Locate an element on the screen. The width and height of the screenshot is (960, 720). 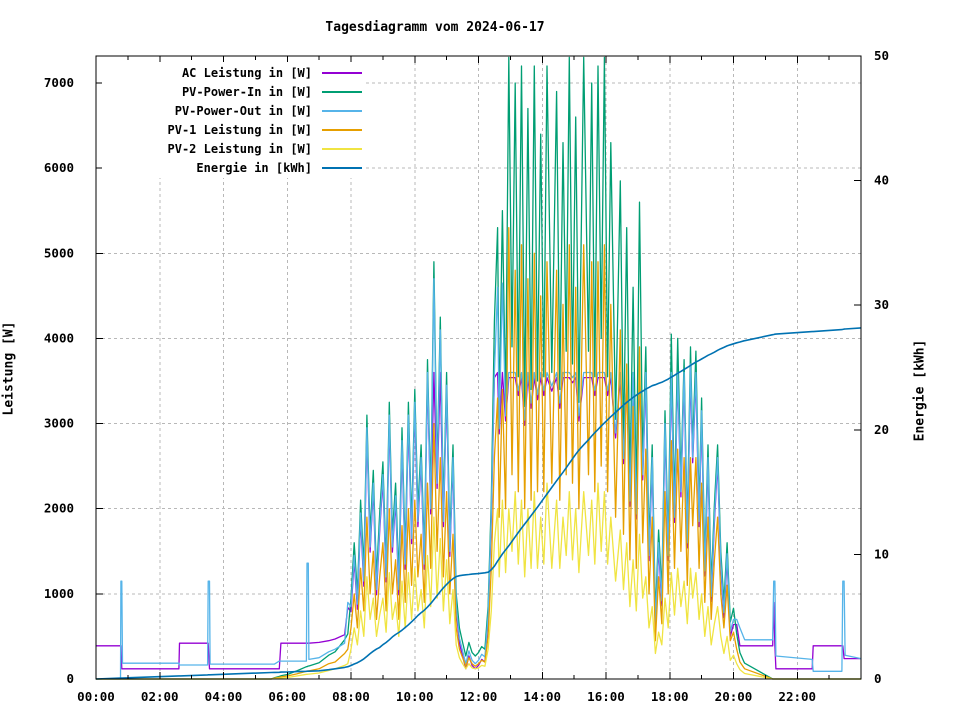
svg-text: 14:00 is located at coordinates (542, 696).